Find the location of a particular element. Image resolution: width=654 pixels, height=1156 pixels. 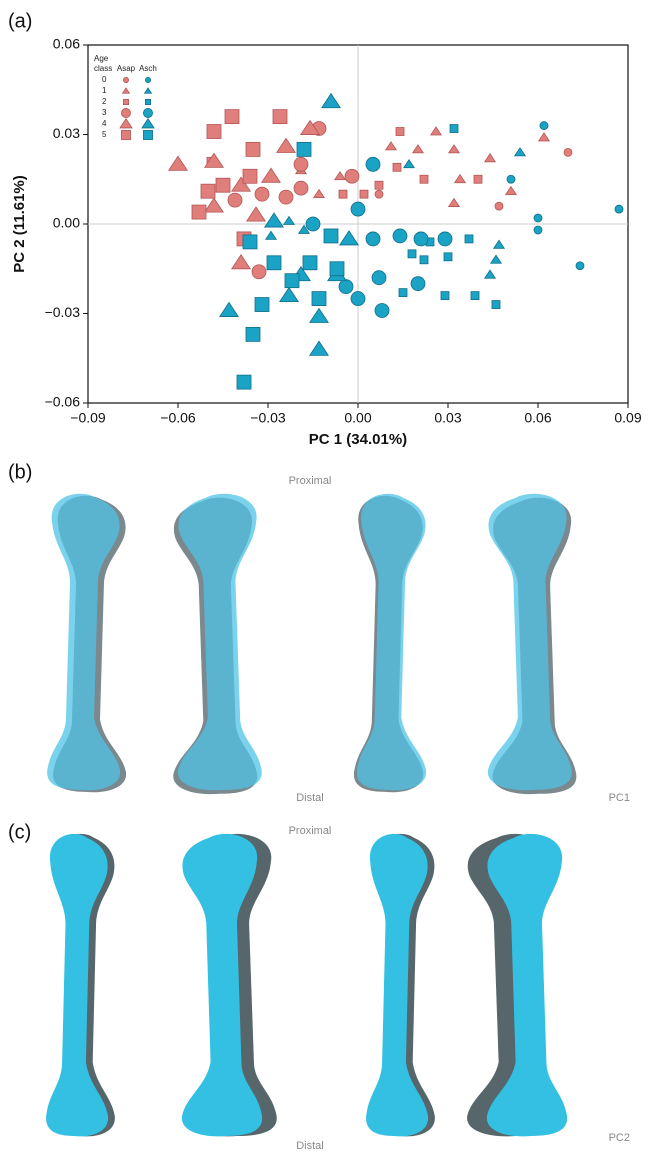

pc-tag: PC1 is located at coordinates (619, 798).